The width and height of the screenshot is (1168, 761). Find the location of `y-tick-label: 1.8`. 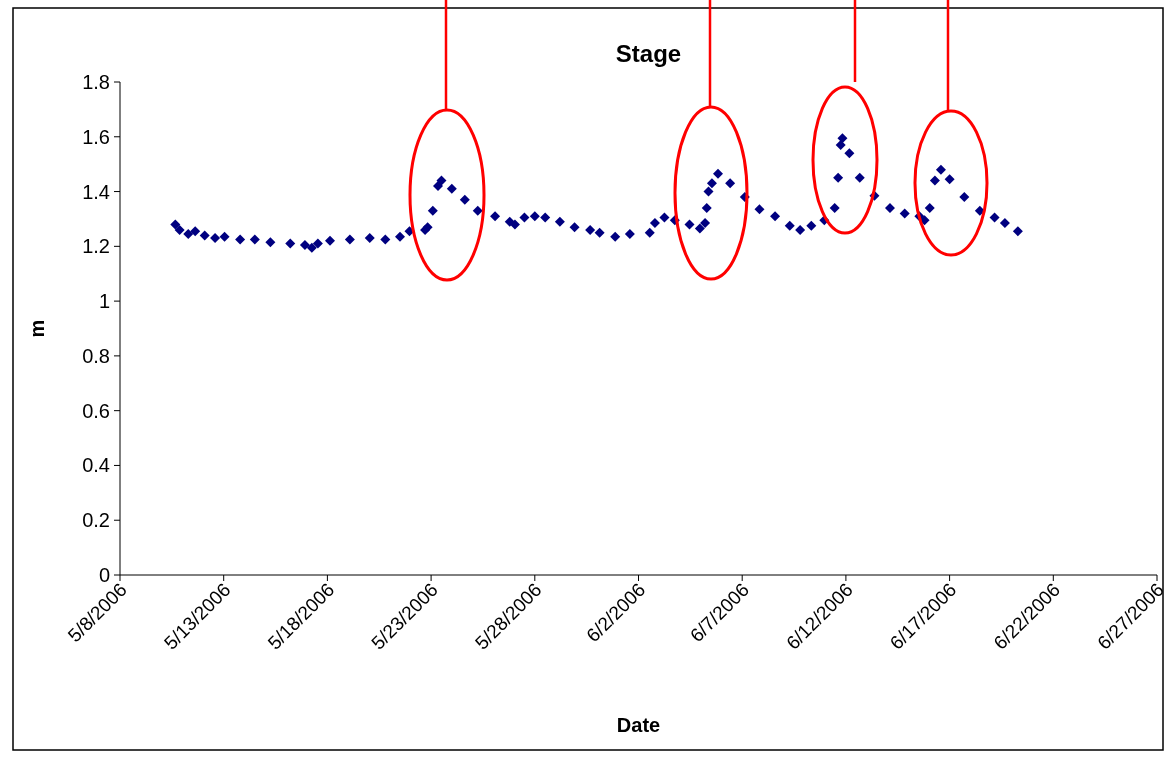

y-tick-label: 1.8 is located at coordinates (96, 82).